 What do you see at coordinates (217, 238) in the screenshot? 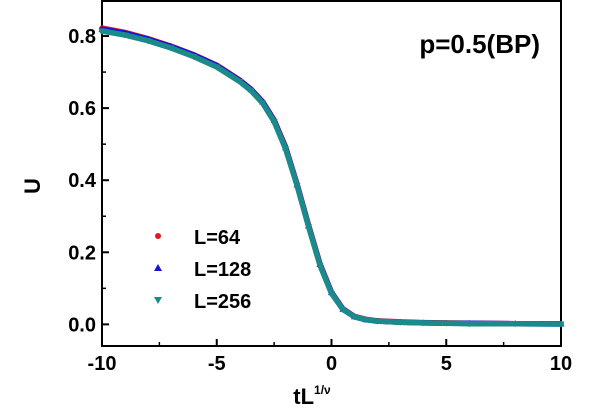
I see `legend-label: L=64` at bounding box center [217, 238].